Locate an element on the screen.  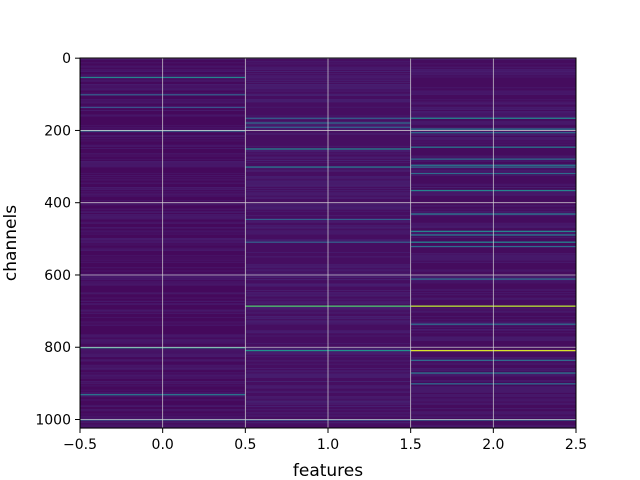
x-axis: −0.5 0.0 0.5 1.0 1.5 2.0 2.5 is located at coordinates (325, 440).